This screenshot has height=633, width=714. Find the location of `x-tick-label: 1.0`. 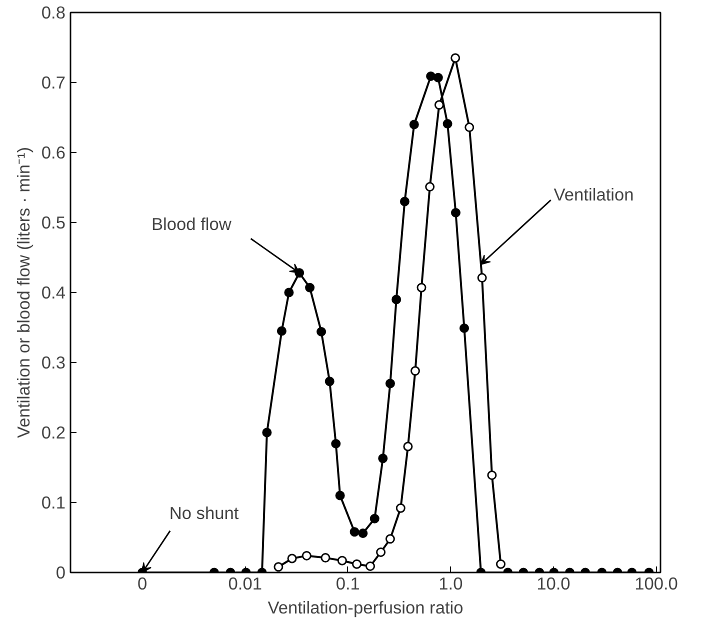

x-tick-label: 1.0 is located at coordinates (450, 584).